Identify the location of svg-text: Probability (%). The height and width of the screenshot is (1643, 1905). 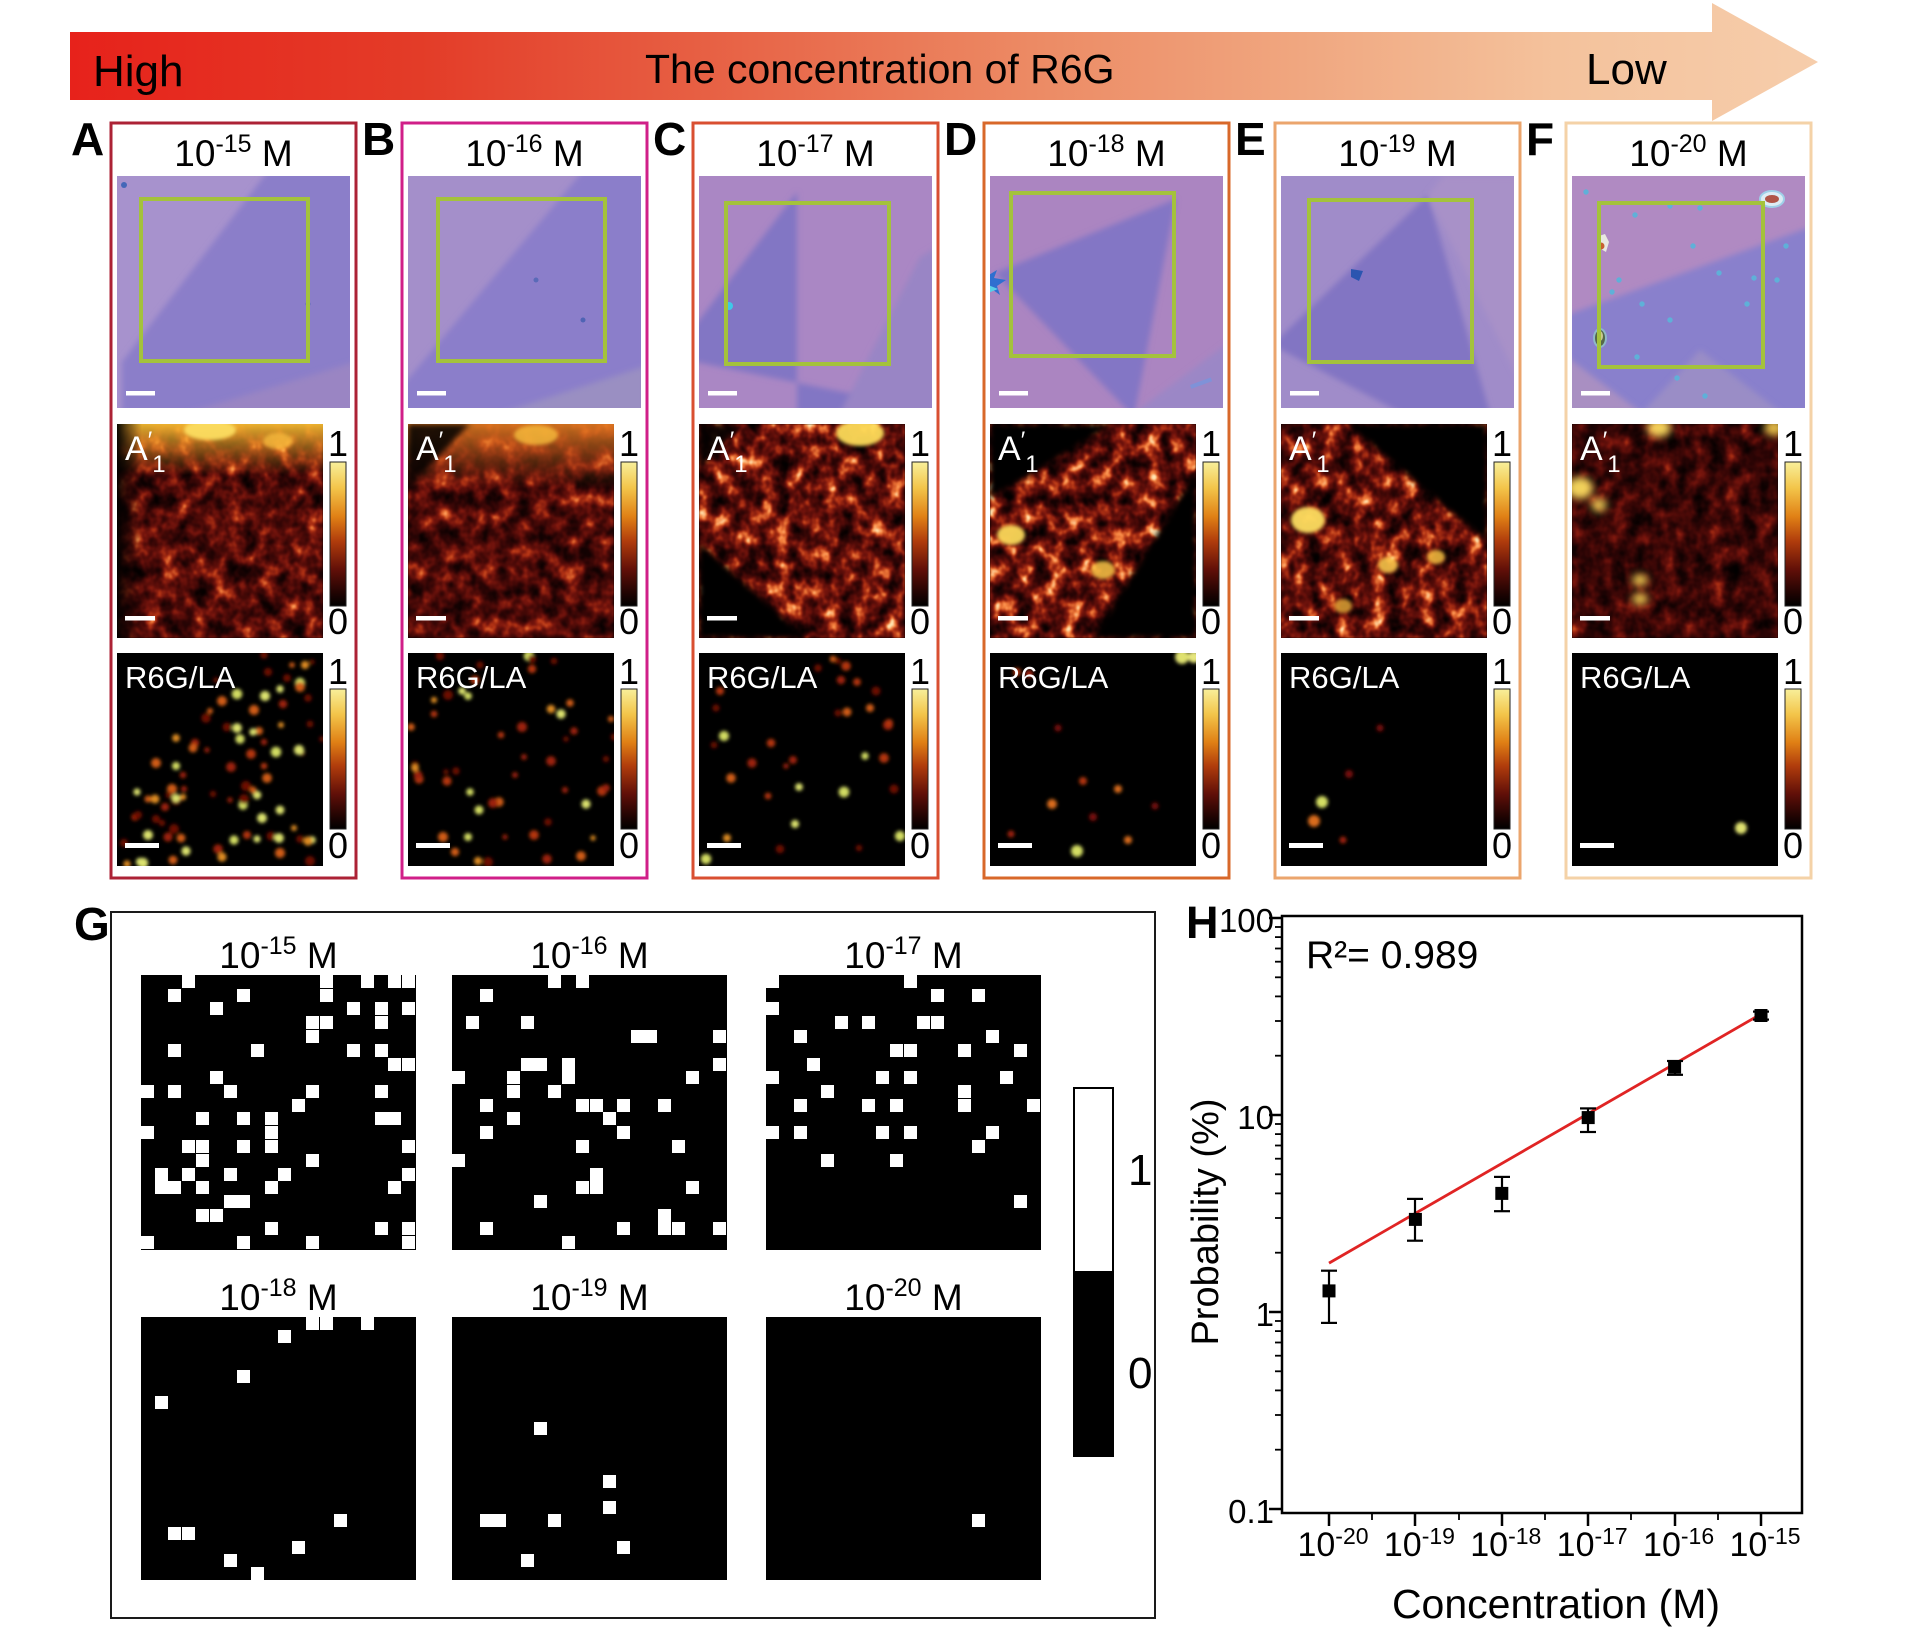
(1206, 1221).